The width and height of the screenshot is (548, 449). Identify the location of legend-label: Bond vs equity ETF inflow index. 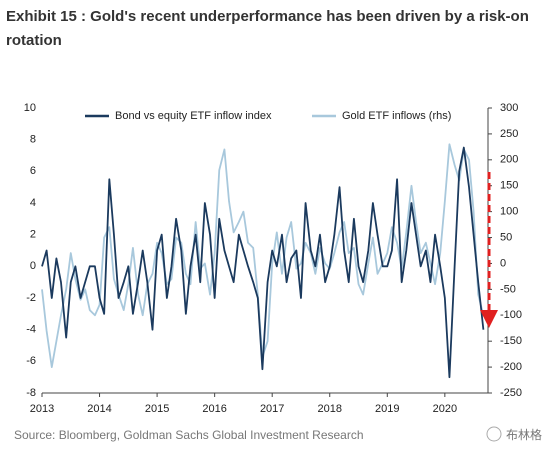
(193, 116).